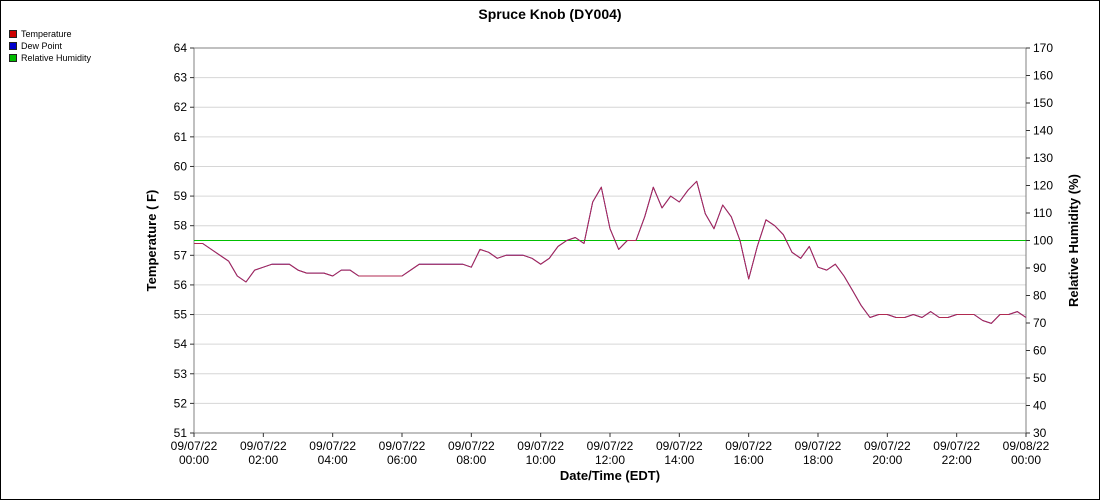 The width and height of the screenshot is (1100, 500). What do you see at coordinates (610, 475) in the screenshot?
I see `x-axis-title: Date/Time (EDT)` at bounding box center [610, 475].